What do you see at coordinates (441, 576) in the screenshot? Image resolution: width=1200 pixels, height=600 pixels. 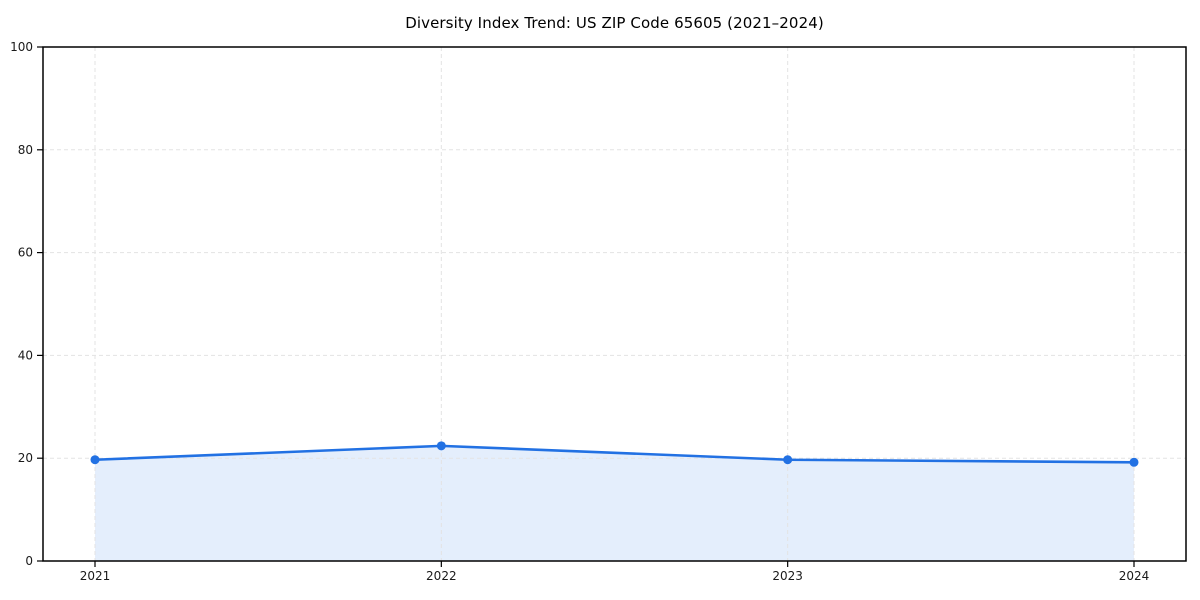 I see `x-tick-label: 2022` at bounding box center [441, 576].